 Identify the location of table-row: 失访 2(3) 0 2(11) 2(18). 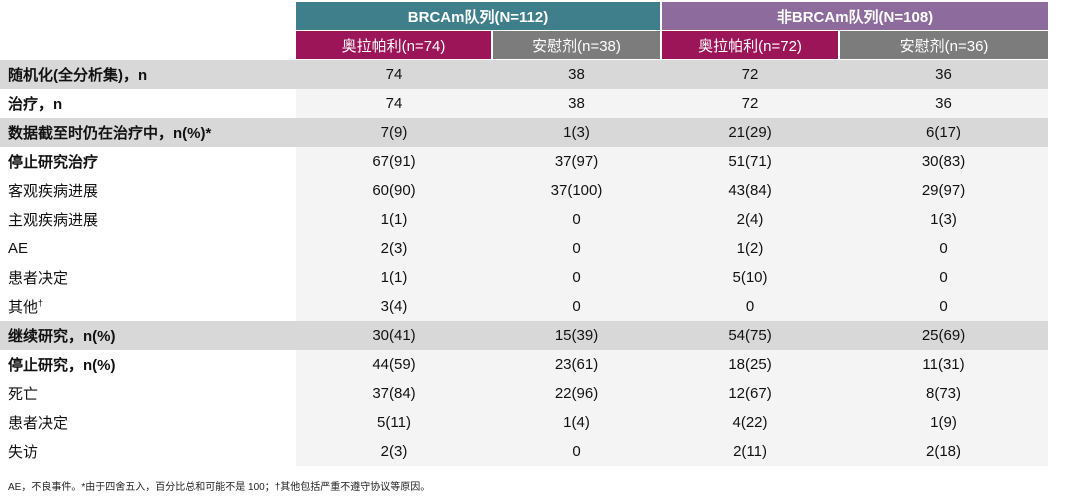
(524, 451).